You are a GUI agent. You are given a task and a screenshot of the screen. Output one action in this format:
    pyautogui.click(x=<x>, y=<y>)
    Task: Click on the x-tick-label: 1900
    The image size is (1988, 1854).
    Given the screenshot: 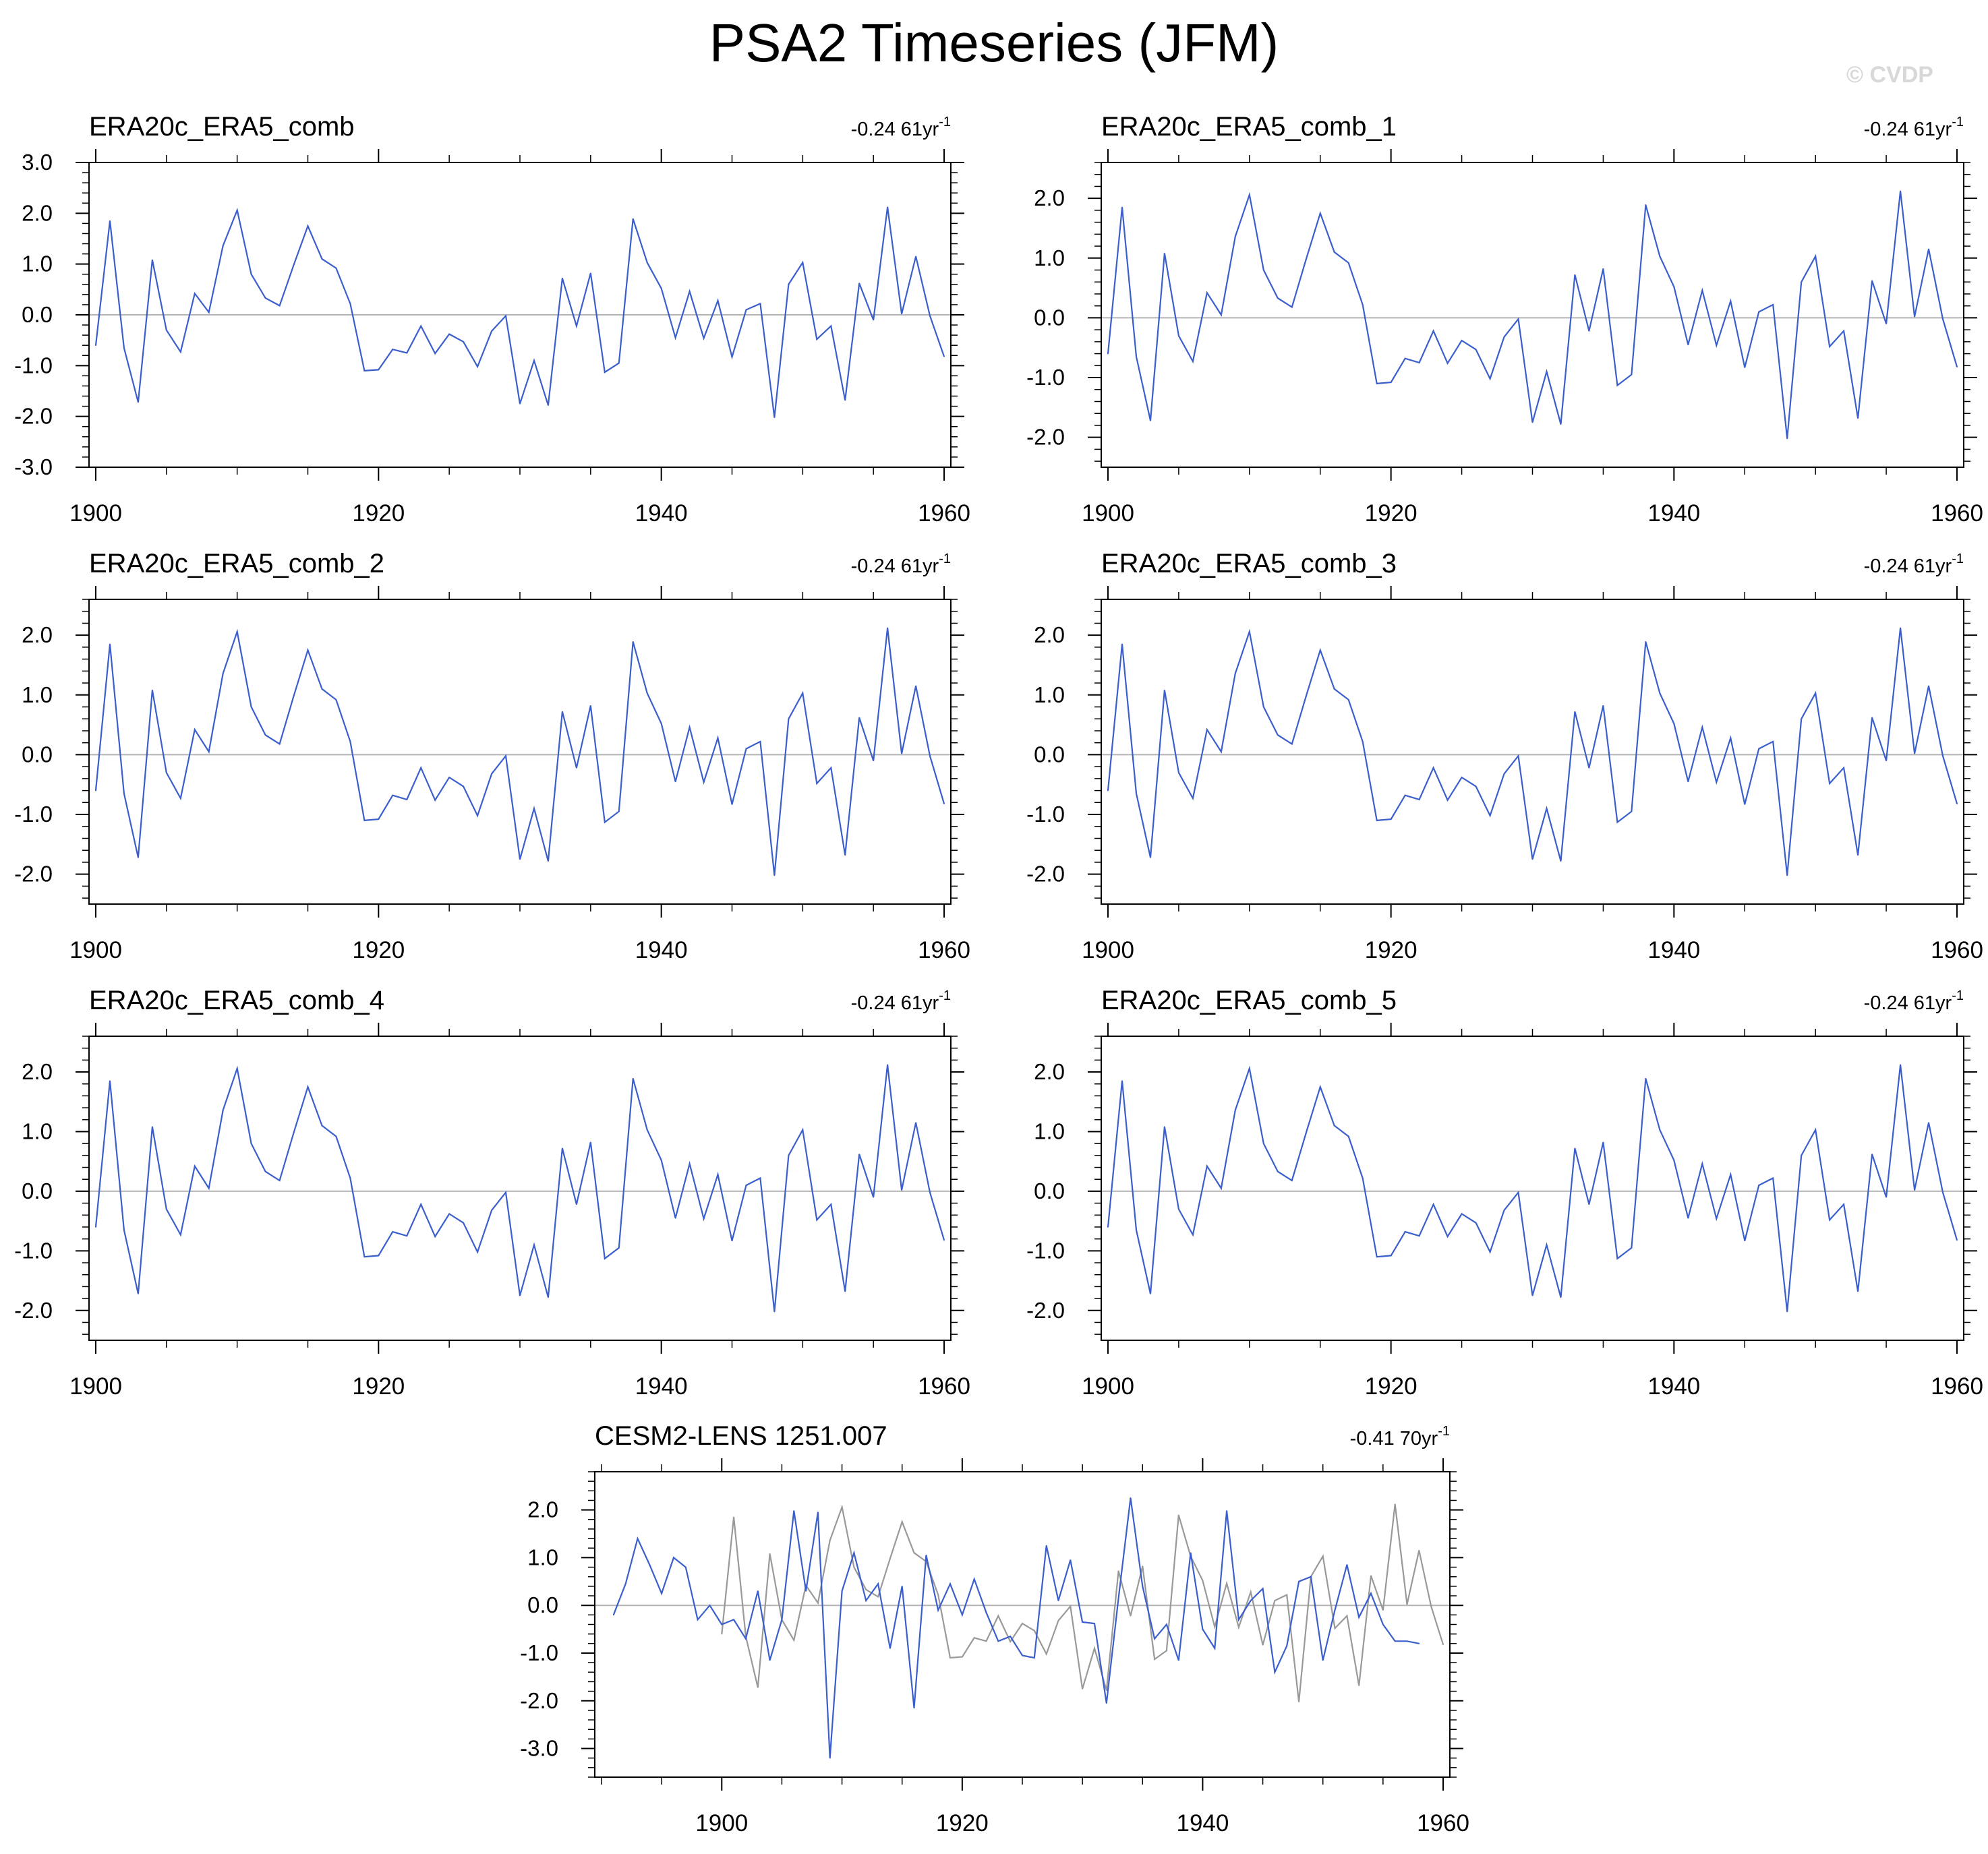 What is the action you would take?
    pyautogui.click(x=95, y=1386)
    